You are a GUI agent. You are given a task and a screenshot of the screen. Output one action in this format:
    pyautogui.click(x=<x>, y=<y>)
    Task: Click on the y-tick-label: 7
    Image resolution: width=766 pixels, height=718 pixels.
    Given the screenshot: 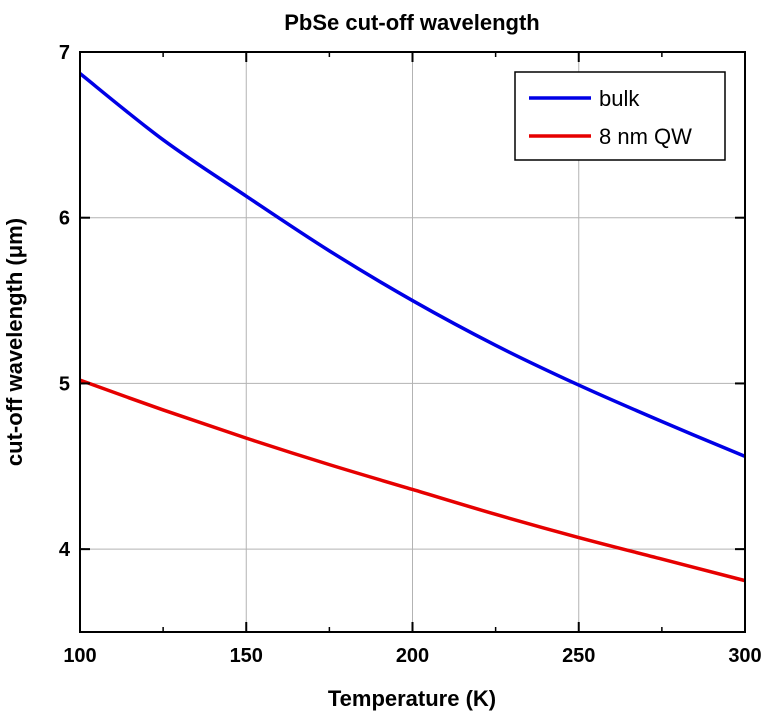 What is the action you would take?
    pyautogui.click(x=64, y=53)
    